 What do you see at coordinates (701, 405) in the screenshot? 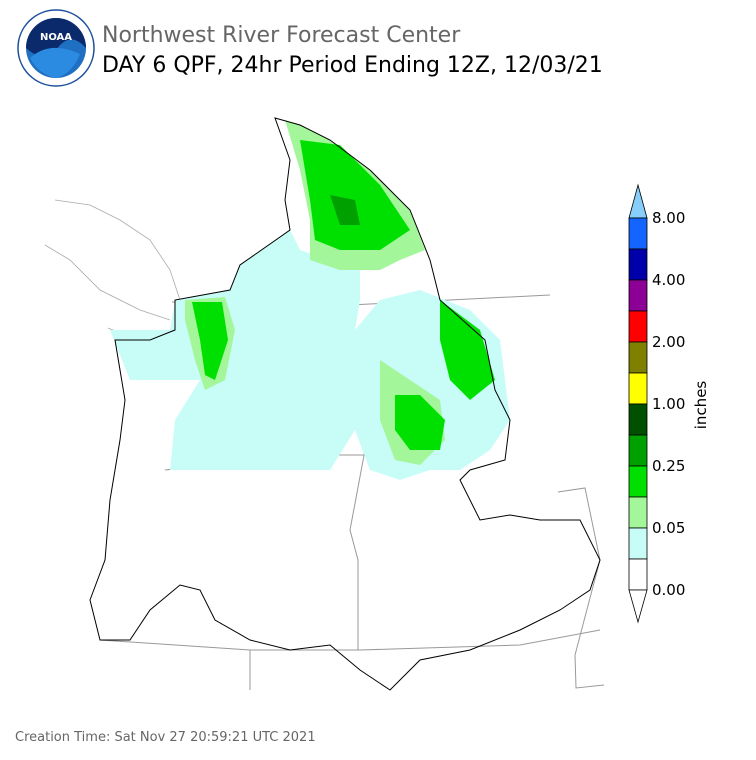
I see `legend-unit: inches` at bounding box center [701, 405].